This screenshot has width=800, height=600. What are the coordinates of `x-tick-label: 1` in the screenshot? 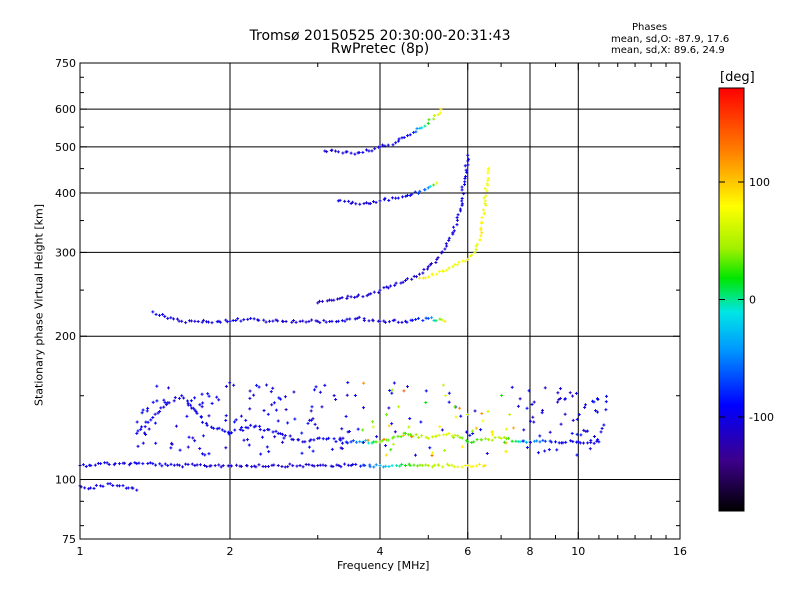 It's located at (80, 551).